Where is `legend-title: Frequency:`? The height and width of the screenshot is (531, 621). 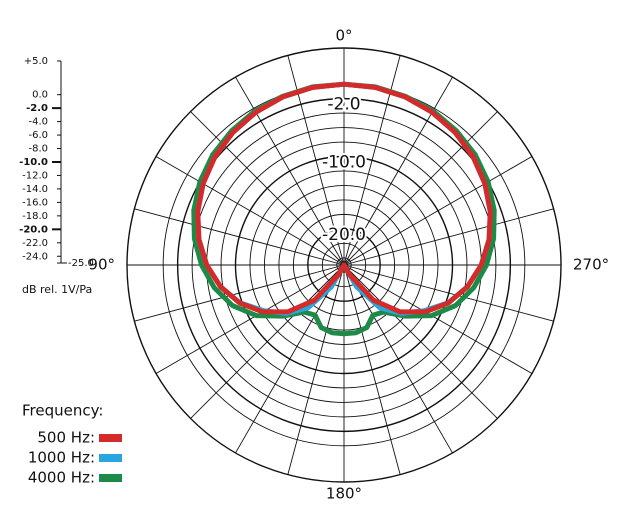 legend-title: Frequency: is located at coordinates (62, 411).